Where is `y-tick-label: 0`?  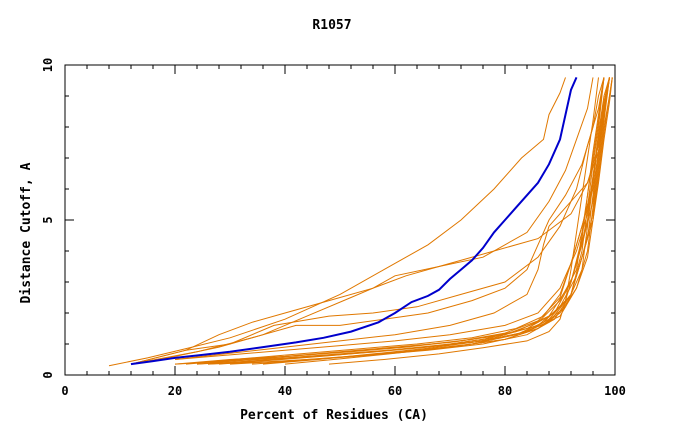
y-tick-label: 0 is located at coordinates (48, 374).